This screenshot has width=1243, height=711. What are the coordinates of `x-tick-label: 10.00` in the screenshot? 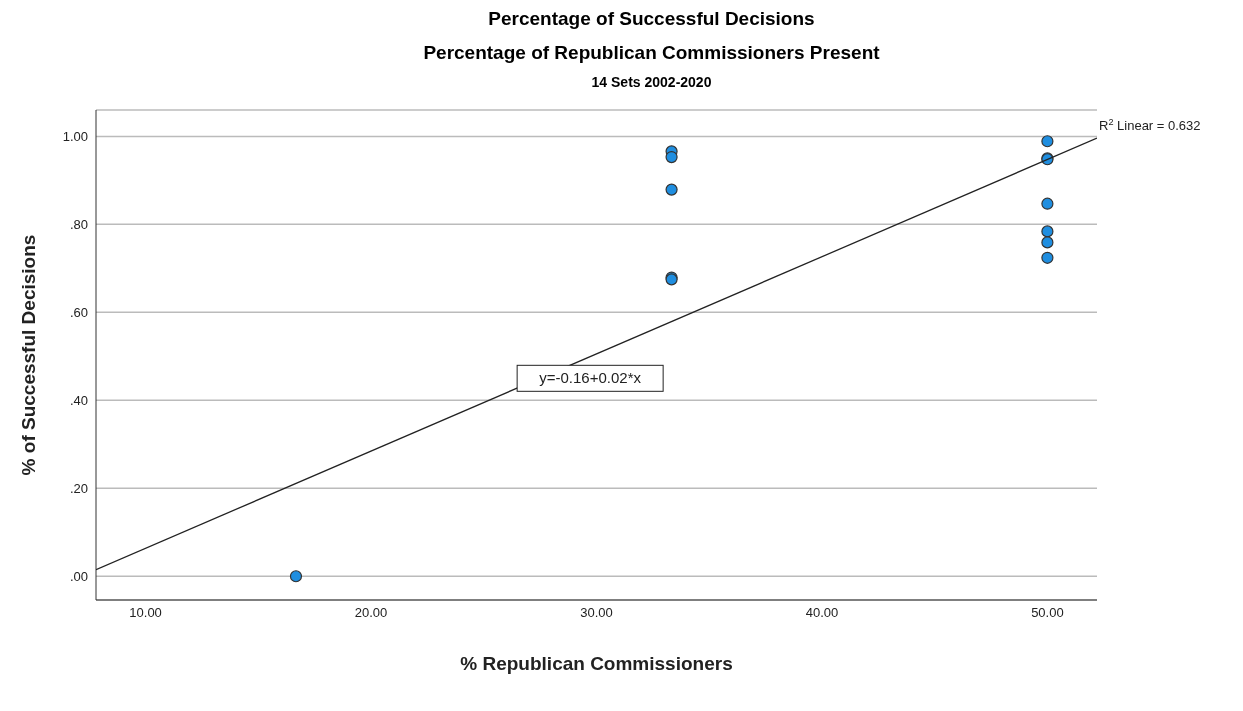 It's located at (145, 613).